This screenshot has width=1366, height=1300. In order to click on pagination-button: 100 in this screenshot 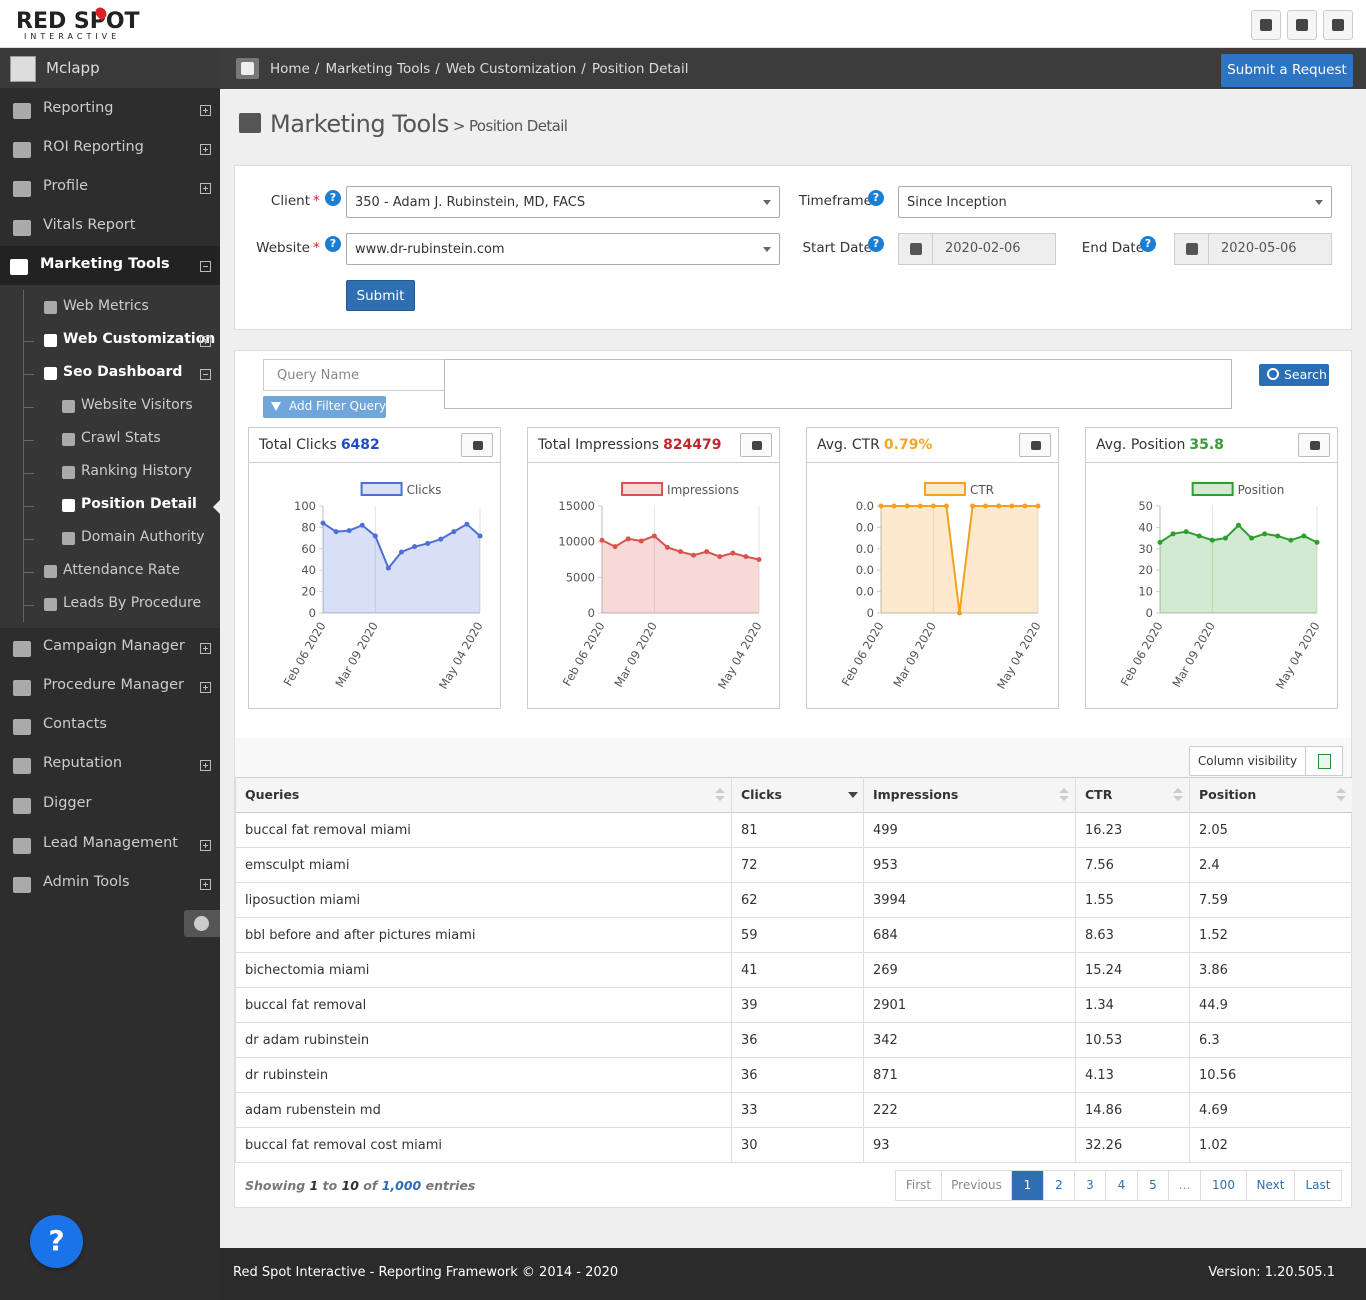, I will do `click(1223, 1185)`.